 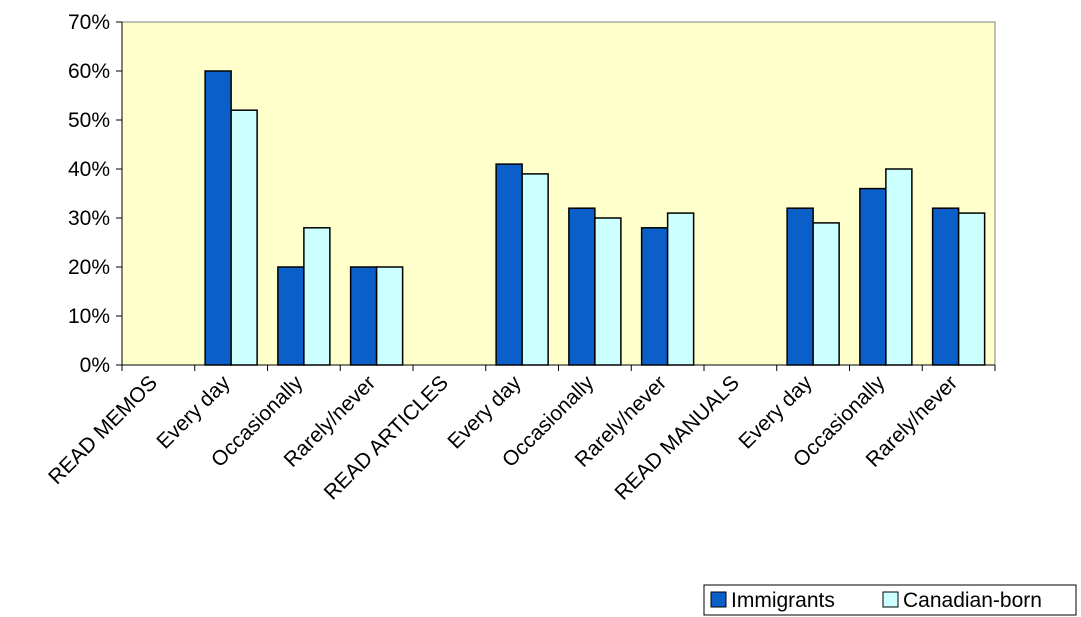 I want to click on y-tick-label: 70%, so click(x=89, y=22).